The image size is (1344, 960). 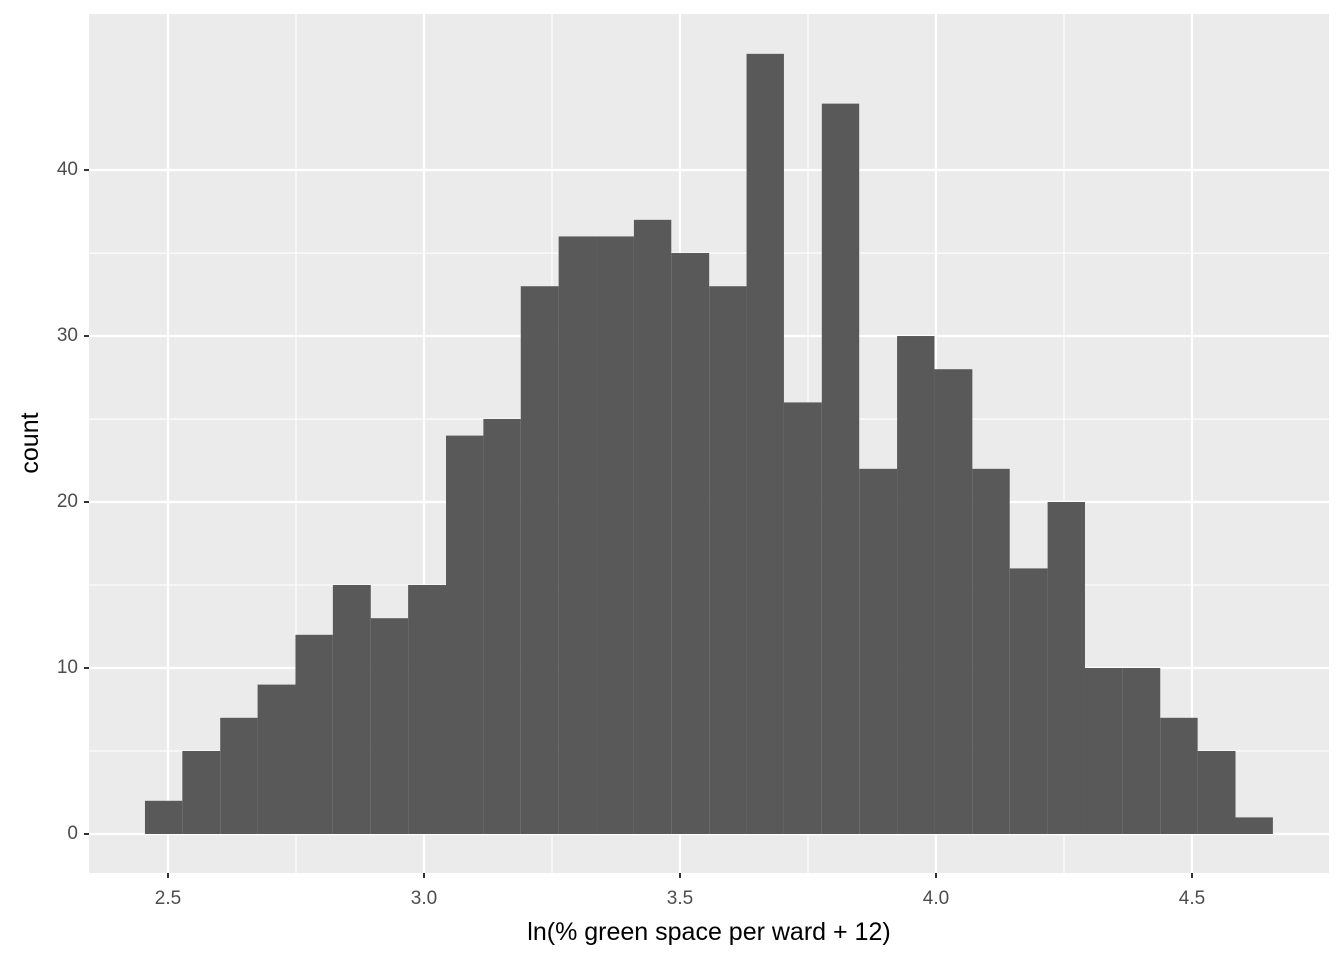 What do you see at coordinates (67, 335) in the screenshot?
I see `y-tick-label: 30` at bounding box center [67, 335].